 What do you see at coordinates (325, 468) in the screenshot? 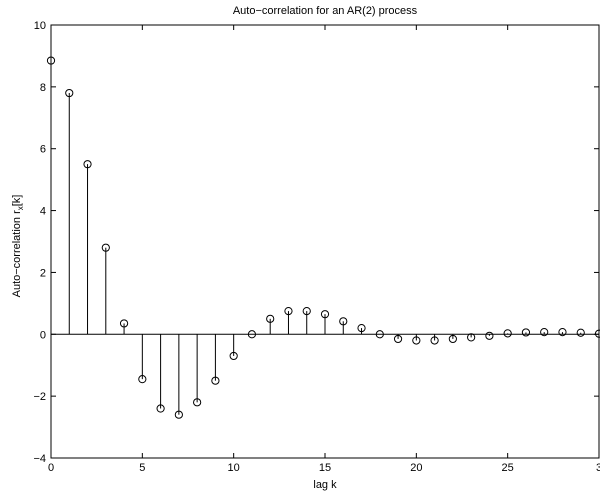
I see `x-tick-label: 15` at bounding box center [325, 468].